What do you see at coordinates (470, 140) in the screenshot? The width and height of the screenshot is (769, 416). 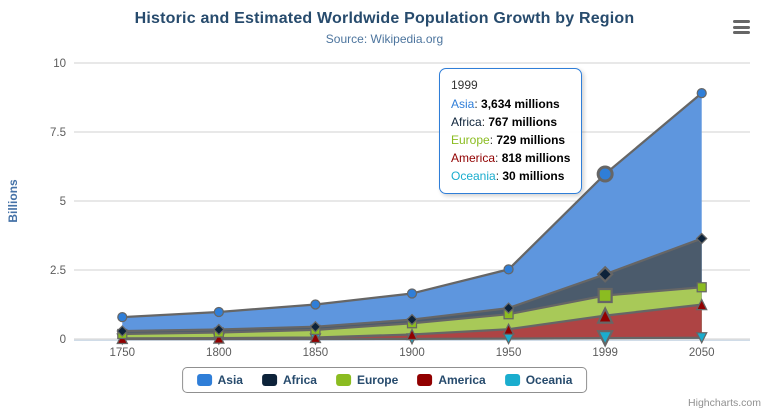 I see `tooltip-series-name: Europe` at bounding box center [470, 140].